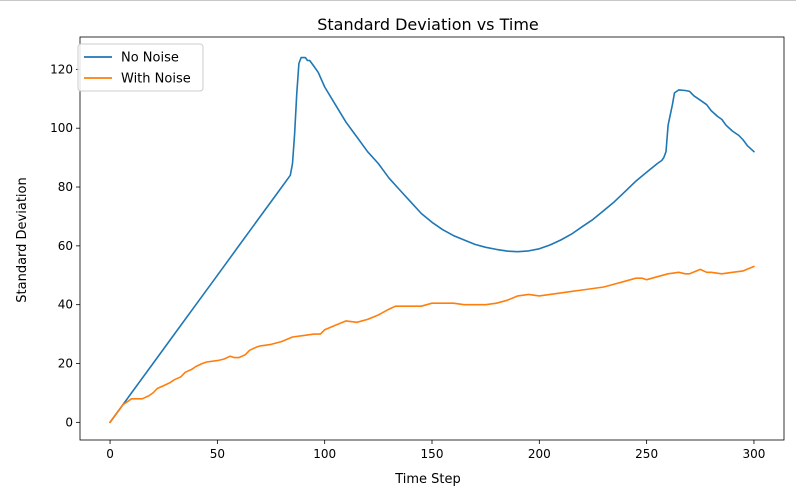 The height and width of the screenshot is (490, 796). Describe the element at coordinates (398, 0) in the screenshot. I see `window-top-border` at that location.